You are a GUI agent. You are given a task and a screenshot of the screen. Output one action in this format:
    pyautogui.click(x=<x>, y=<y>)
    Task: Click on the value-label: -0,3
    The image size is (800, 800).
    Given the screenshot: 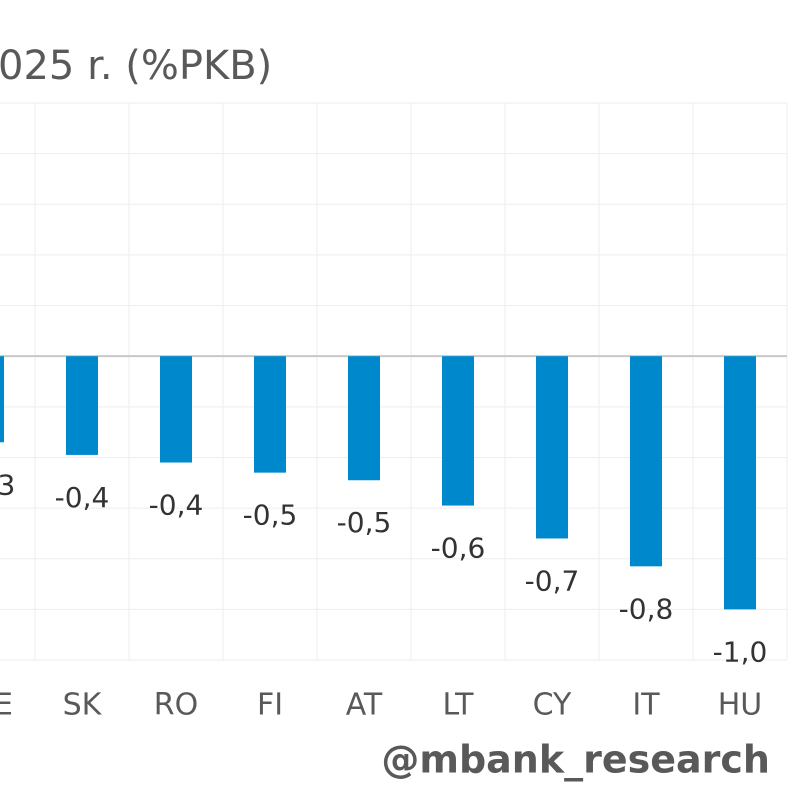 What is the action you would take?
    pyautogui.click(x=7, y=484)
    